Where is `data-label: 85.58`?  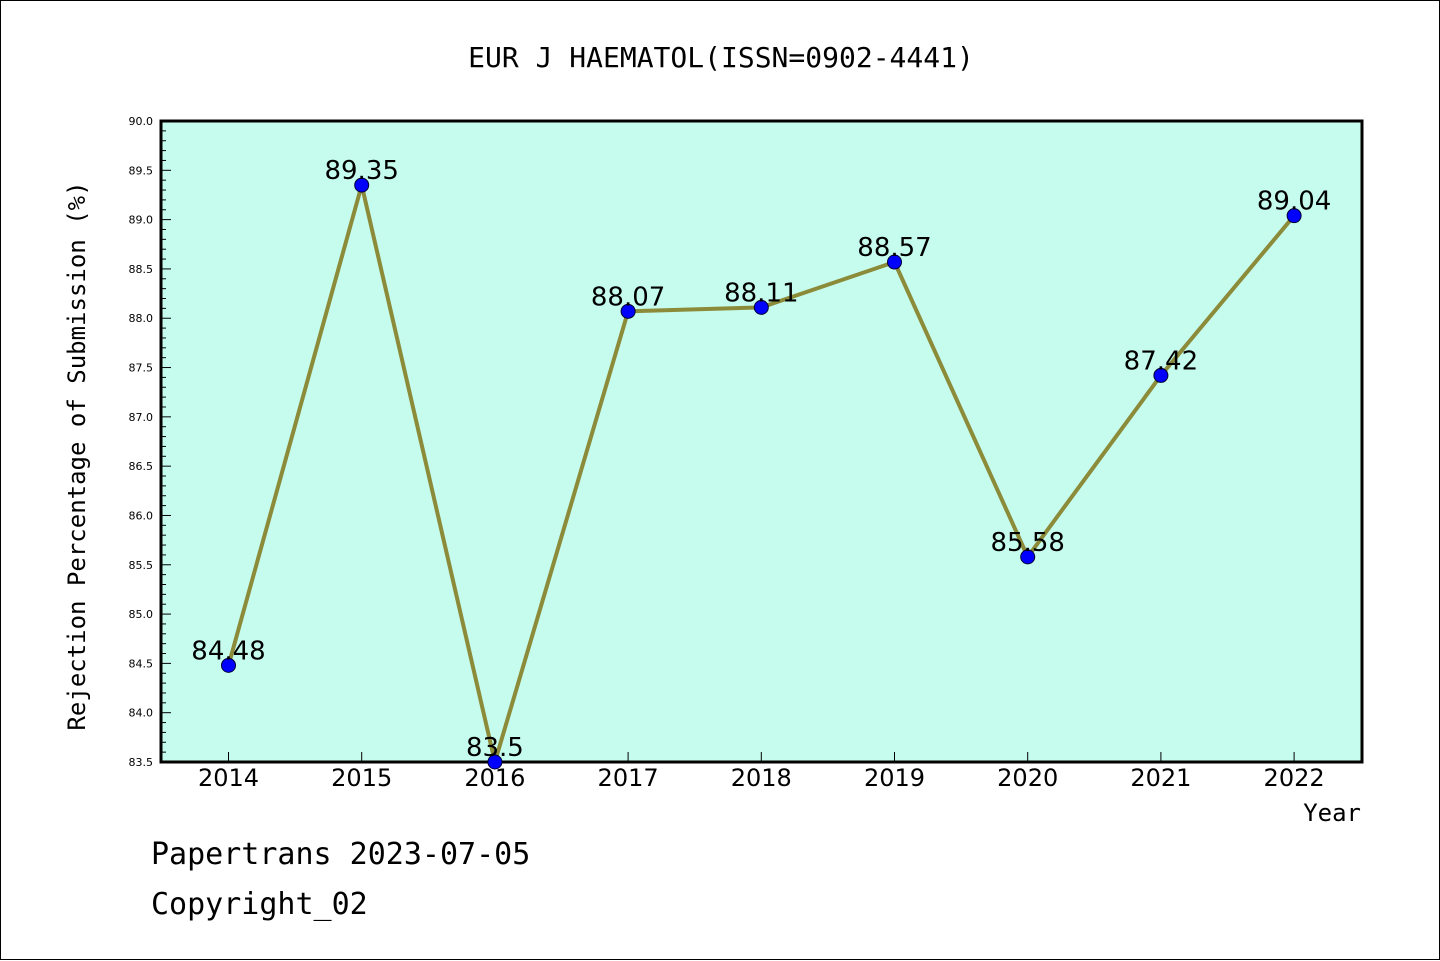 data-label: 85.58 is located at coordinates (1027, 543).